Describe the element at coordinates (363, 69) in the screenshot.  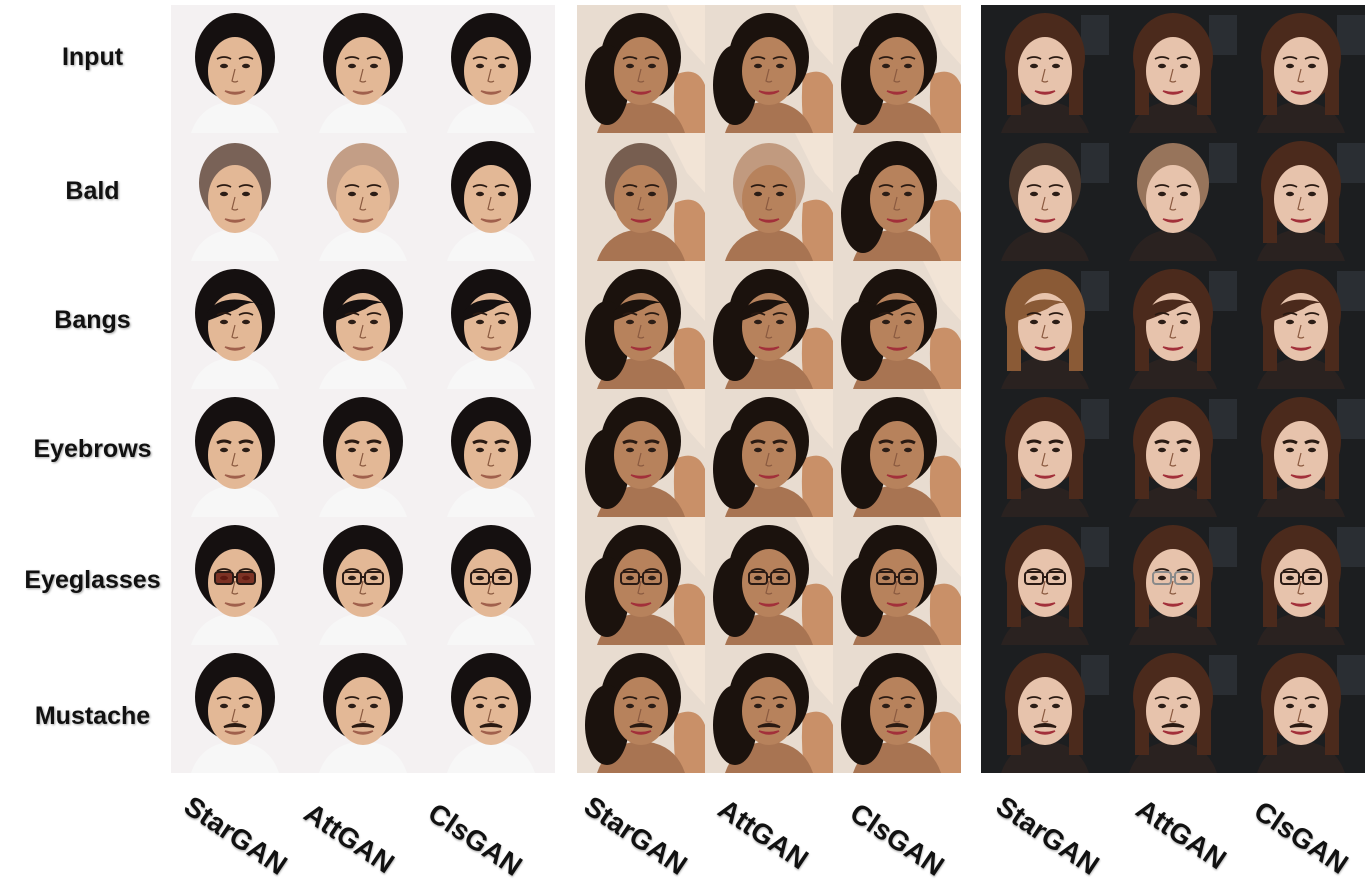
I see `face-image-man-dark-hair-light-background-input-attgan` at that location.